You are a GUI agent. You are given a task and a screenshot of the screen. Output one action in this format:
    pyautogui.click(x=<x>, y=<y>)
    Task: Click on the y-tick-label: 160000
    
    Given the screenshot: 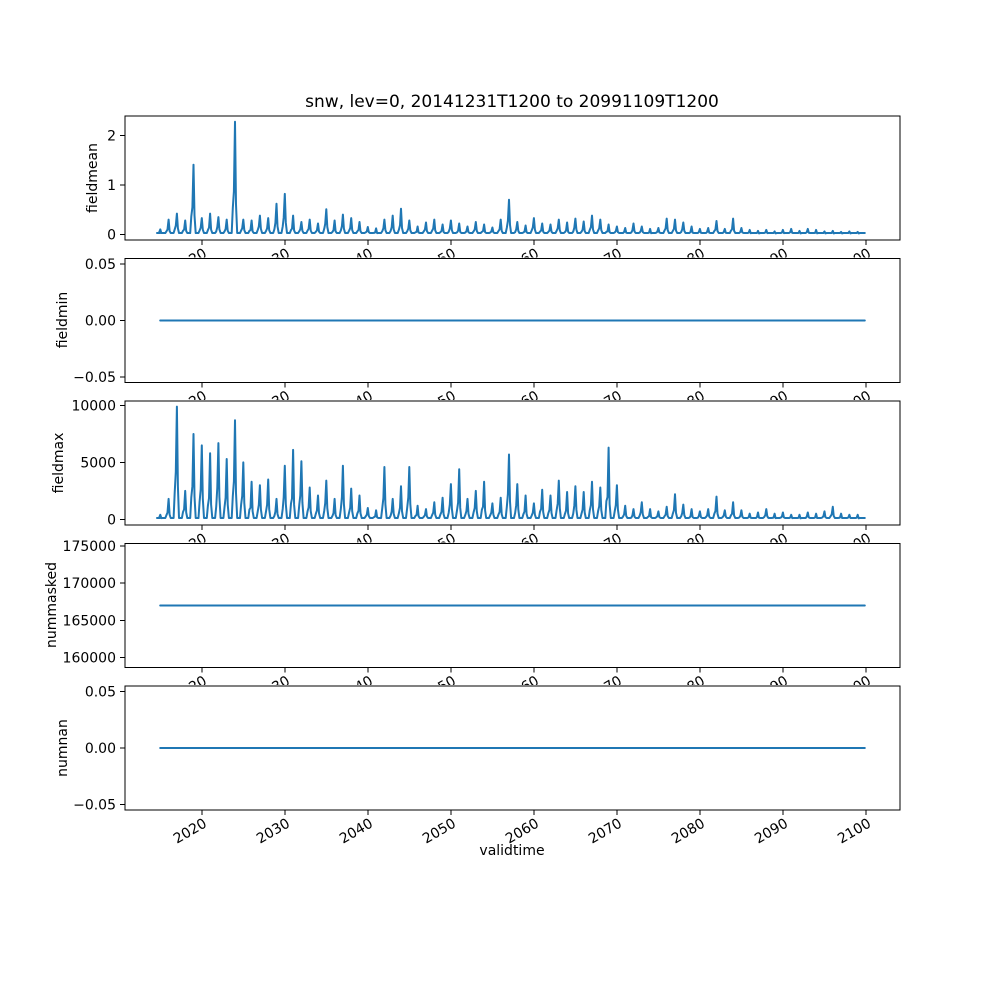 What is the action you would take?
    pyautogui.click(x=89, y=658)
    